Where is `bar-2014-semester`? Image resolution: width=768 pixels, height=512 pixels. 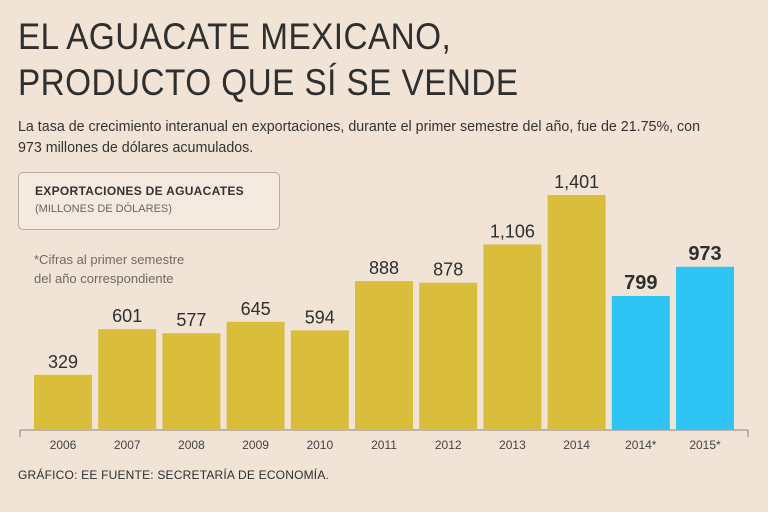 bar-2014-semester is located at coordinates (640, 362).